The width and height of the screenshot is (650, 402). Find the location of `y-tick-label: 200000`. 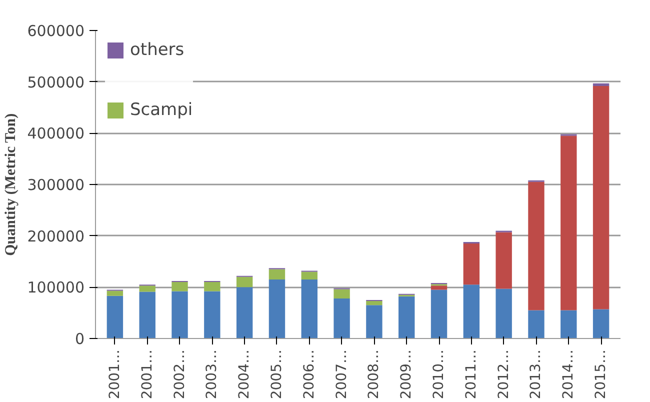

y-tick-label: 200000 is located at coordinates (56, 236).